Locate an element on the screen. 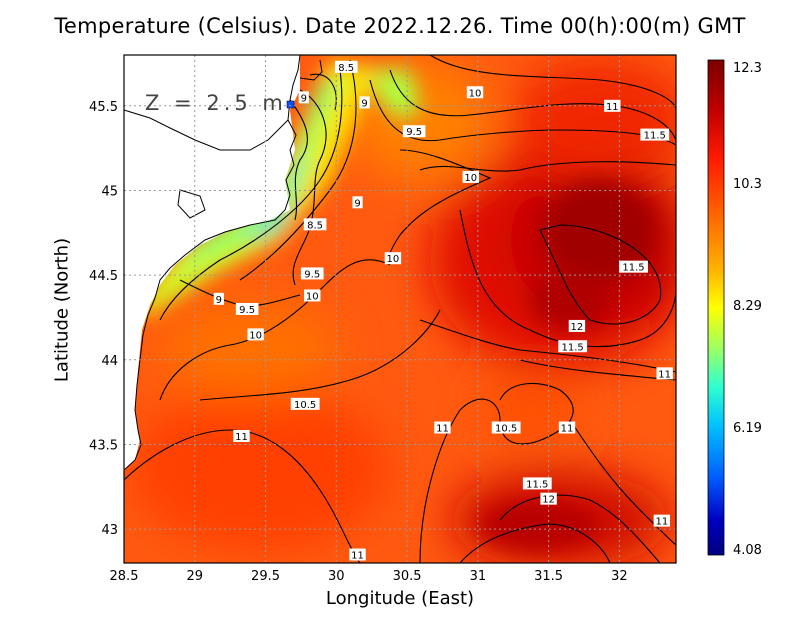 Image resolution: width=800 pixels, height=618 pixels. x-tick-label: 29 is located at coordinates (194, 576).